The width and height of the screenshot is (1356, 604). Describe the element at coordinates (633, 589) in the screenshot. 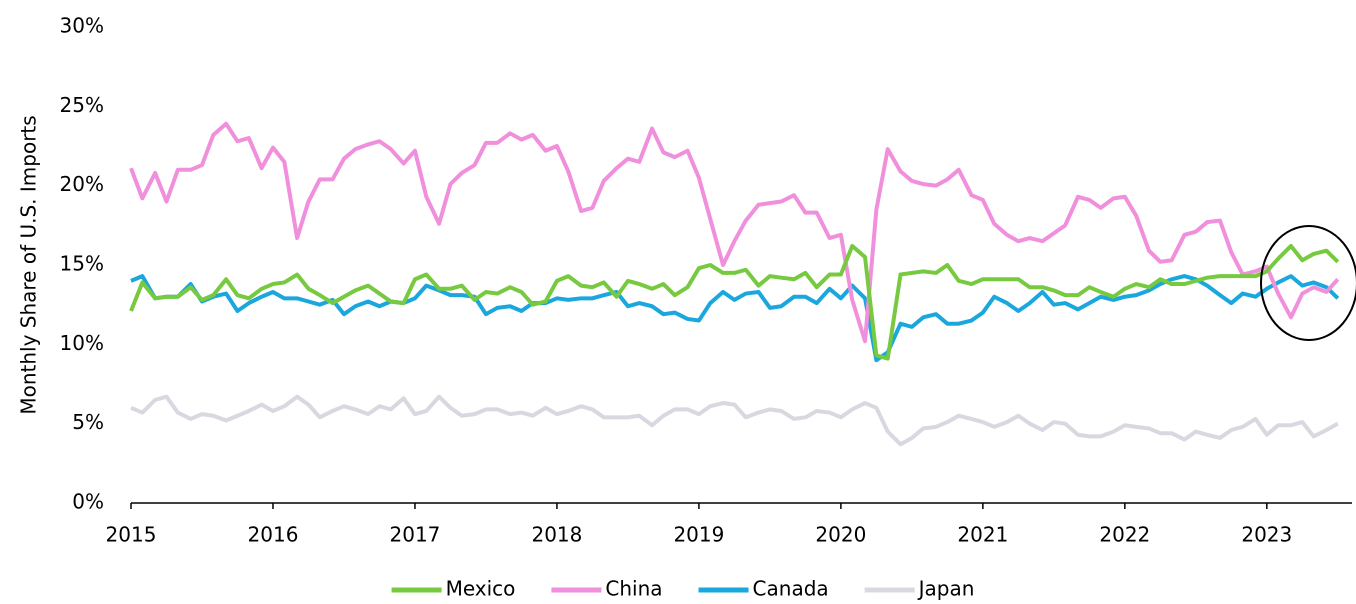

I see `legend-label: China` at that location.